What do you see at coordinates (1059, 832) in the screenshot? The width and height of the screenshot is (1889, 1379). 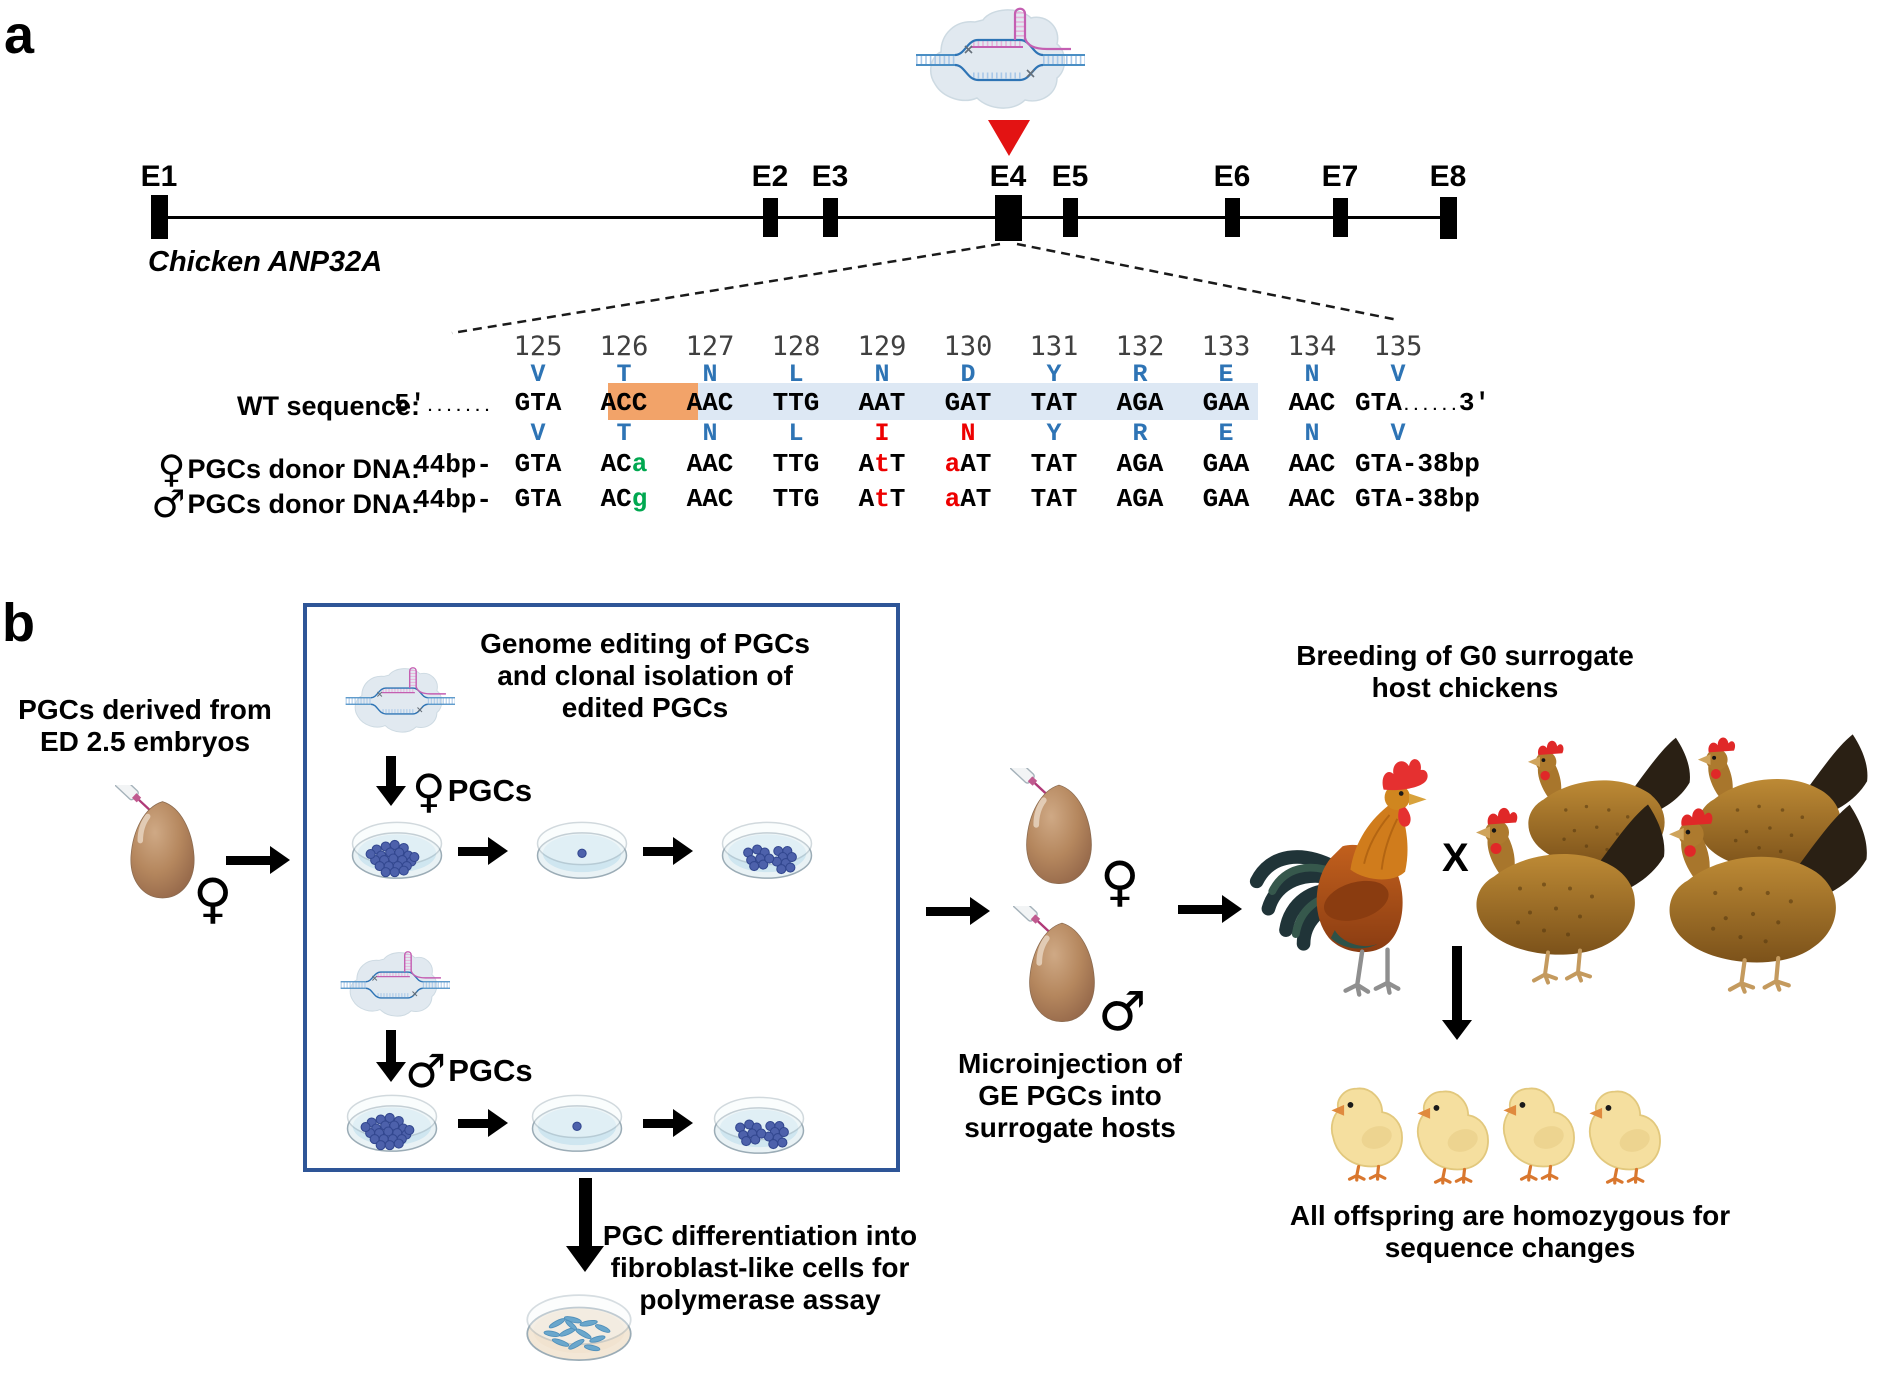 I see `egg-injection-female-illustration` at bounding box center [1059, 832].